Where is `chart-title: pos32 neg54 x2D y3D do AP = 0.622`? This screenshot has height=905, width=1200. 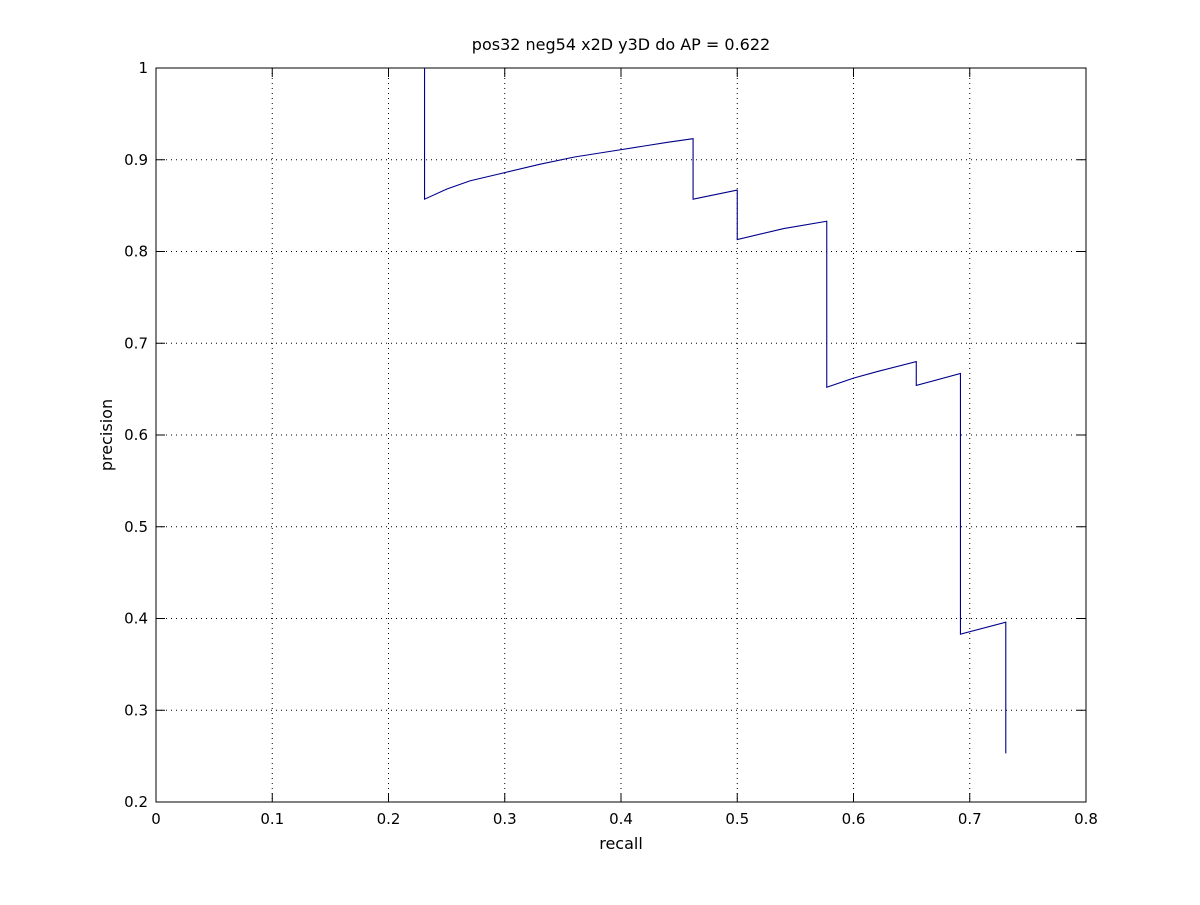 chart-title: pos32 neg54 x2D y3D do AP = 0.622 is located at coordinates (621, 44).